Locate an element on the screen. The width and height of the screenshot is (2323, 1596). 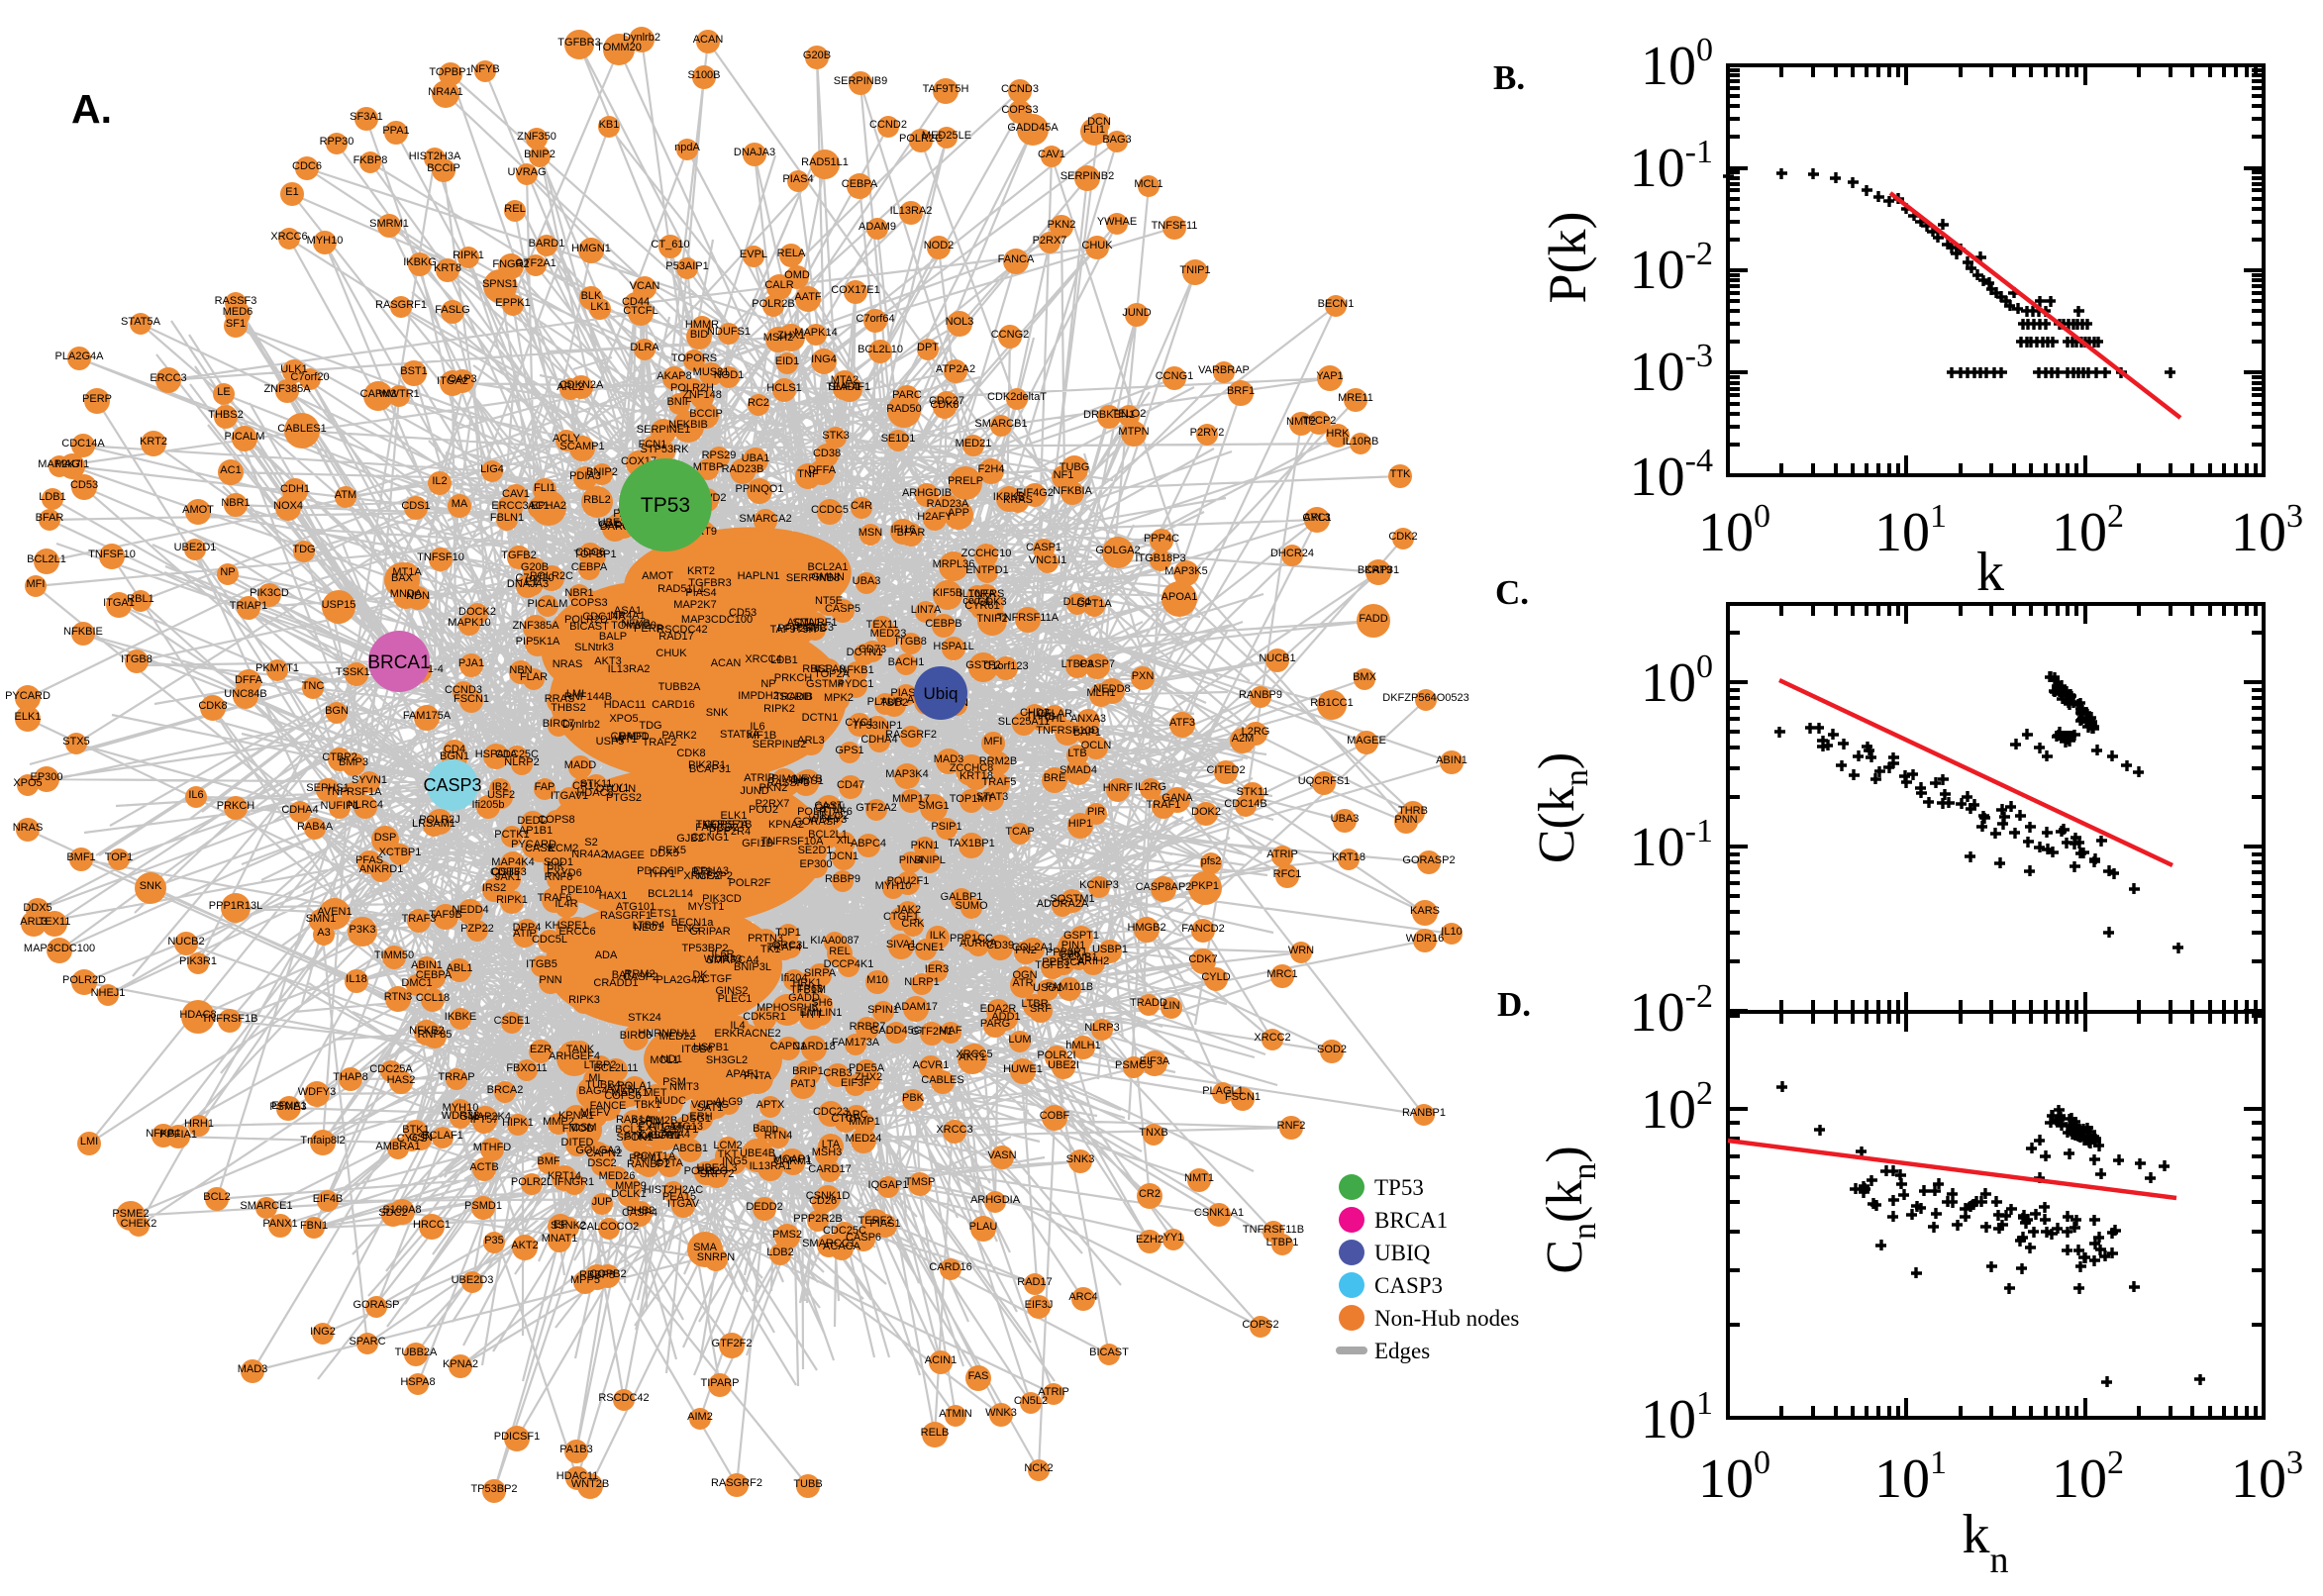
svg-text: TP53BP2 is located at coordinates (493, 1489).